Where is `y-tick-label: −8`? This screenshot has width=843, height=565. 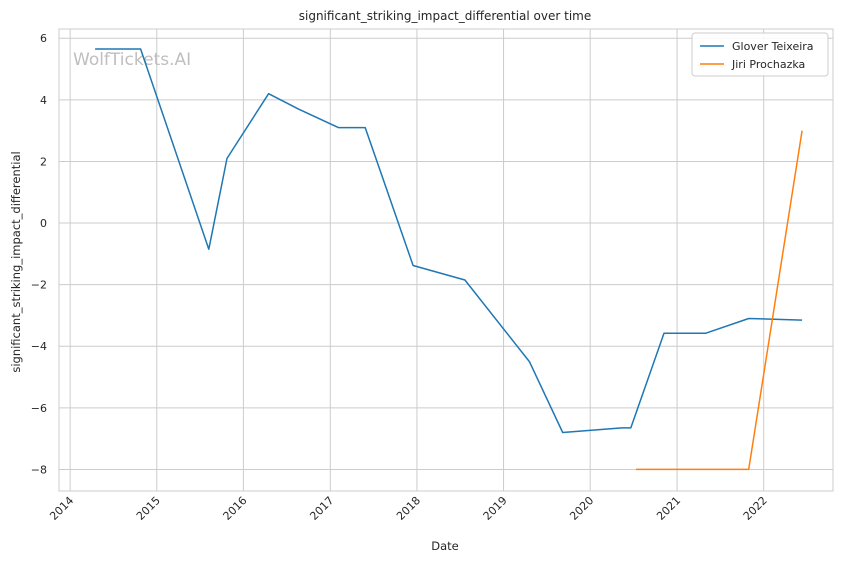
y-tick-label: −8 is located at coordinates (39, 469).